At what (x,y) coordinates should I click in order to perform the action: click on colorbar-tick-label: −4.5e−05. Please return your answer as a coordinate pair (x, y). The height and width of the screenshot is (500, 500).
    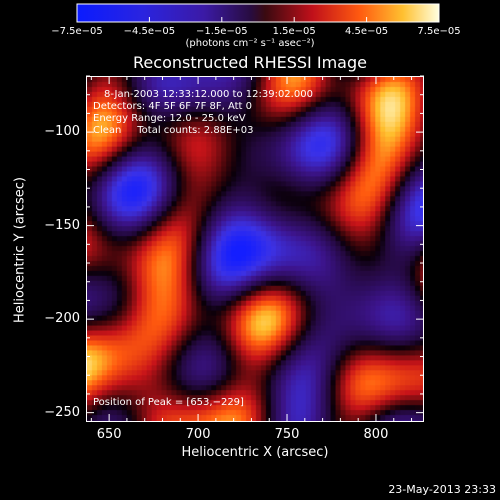
    Looking at the image, I should click on (149, 31).